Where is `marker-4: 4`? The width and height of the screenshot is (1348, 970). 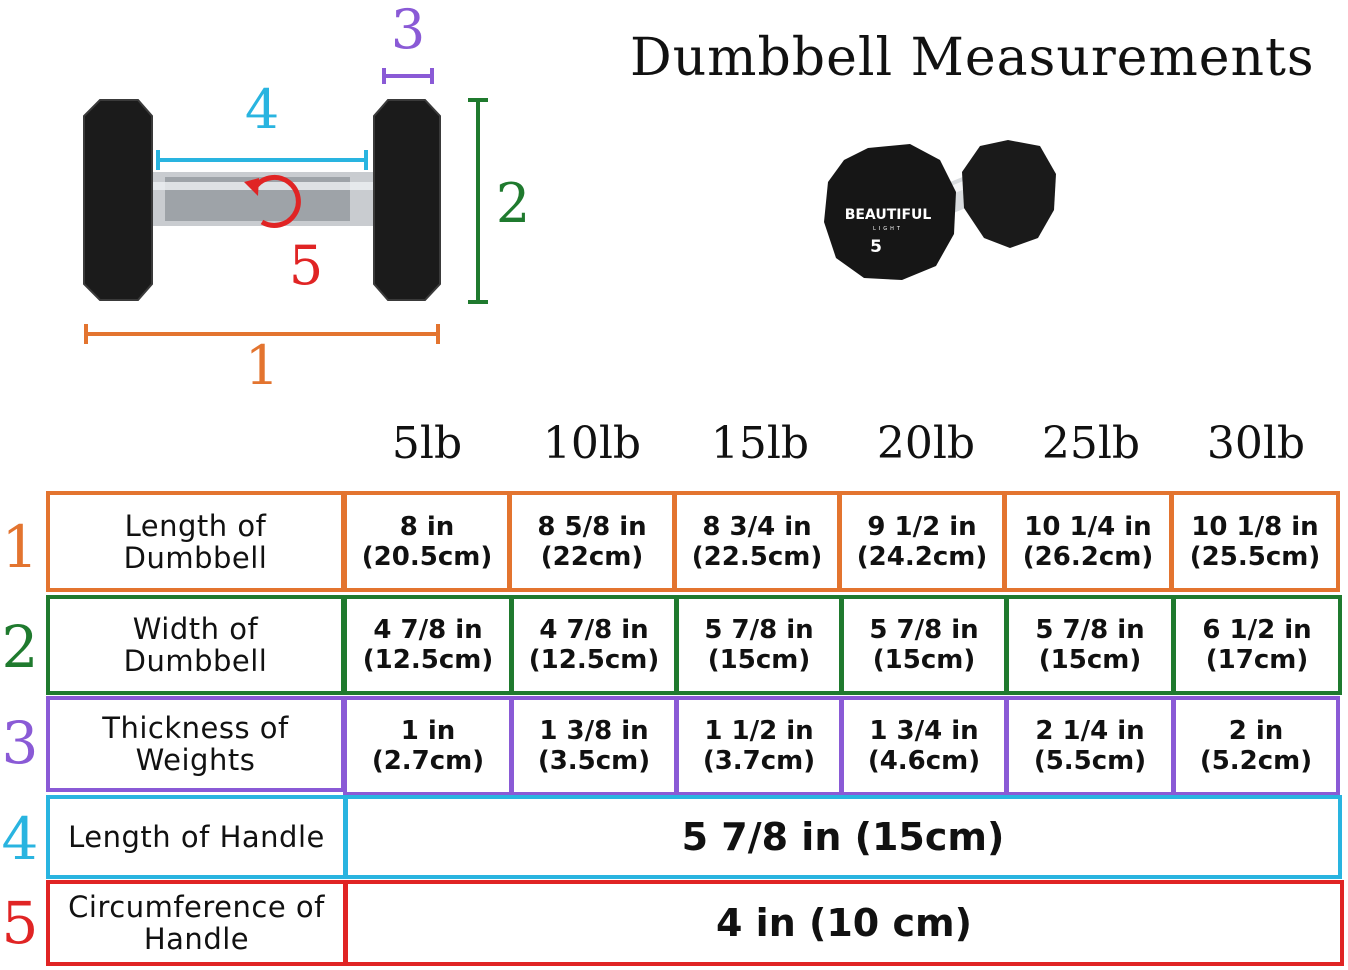
marker-4: 4 is located at coordinates (262, 109).